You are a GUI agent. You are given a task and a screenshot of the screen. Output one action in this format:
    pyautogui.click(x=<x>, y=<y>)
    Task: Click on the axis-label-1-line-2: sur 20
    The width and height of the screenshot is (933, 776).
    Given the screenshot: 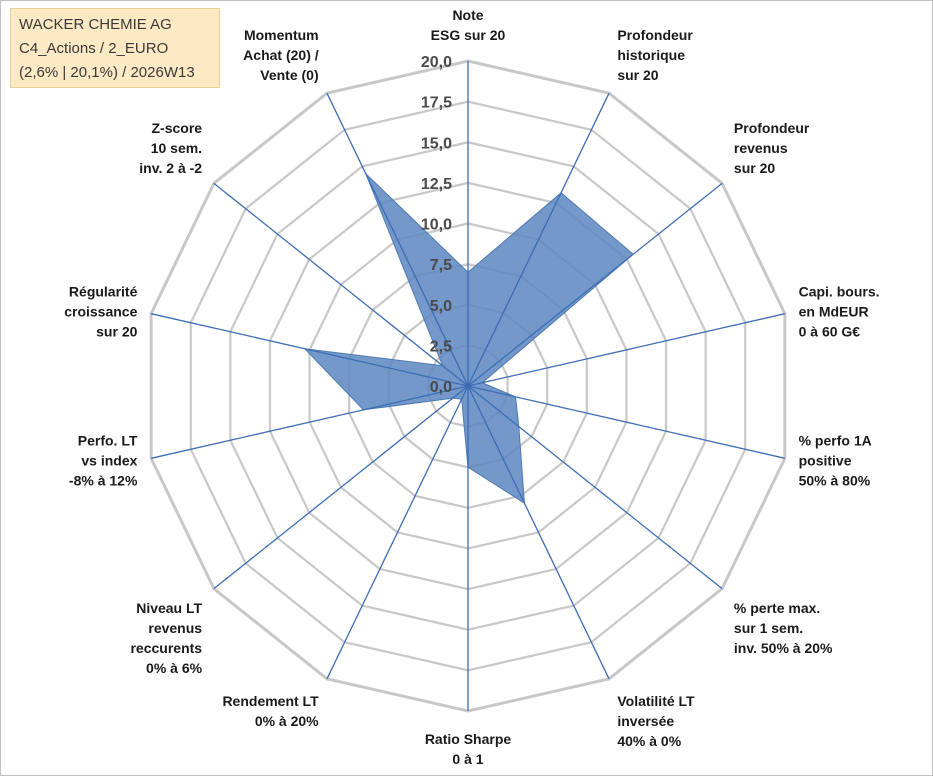 What is the action you would take?
    pyautogui.click(x=637, y=75)
    